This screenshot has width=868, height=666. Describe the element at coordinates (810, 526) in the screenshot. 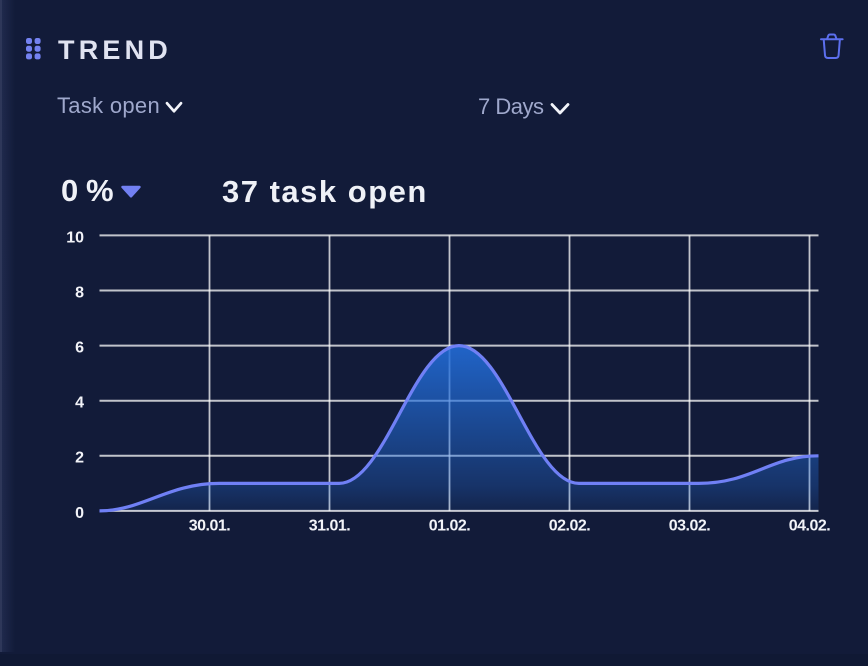

I see `svg-text: 04.02.` at that location.